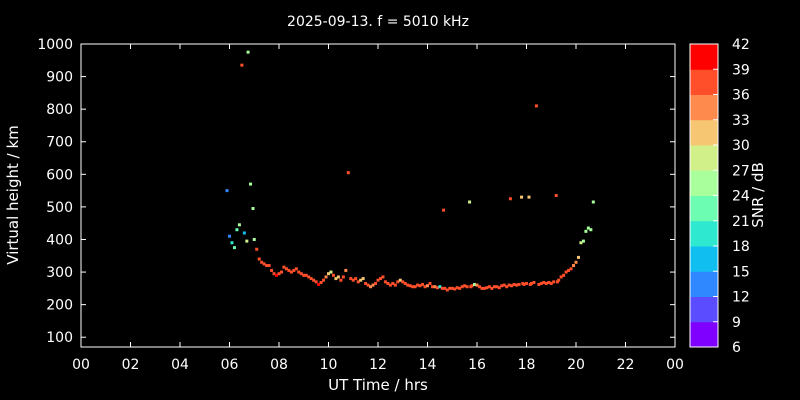 The height and width of the screenshot is (400, 800). Describe the element at coordinates (576, 365) in the screenshot. I see `x-tick-label: 20` at that location.